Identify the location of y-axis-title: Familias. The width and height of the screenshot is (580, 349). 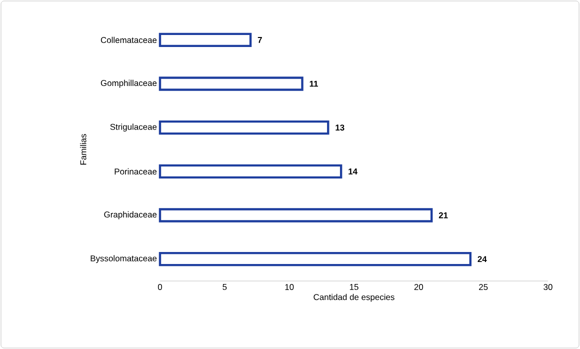
(83, 149).